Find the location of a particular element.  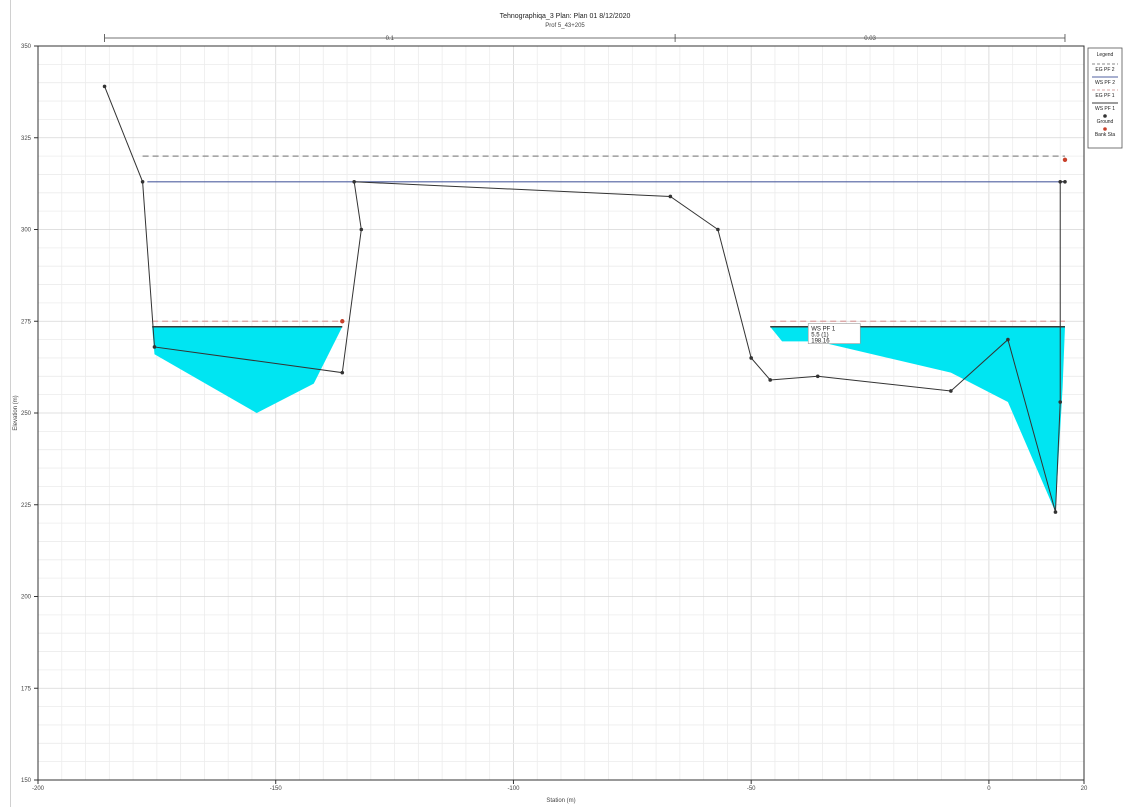

annotation-box is located at coordinates (834, 333).